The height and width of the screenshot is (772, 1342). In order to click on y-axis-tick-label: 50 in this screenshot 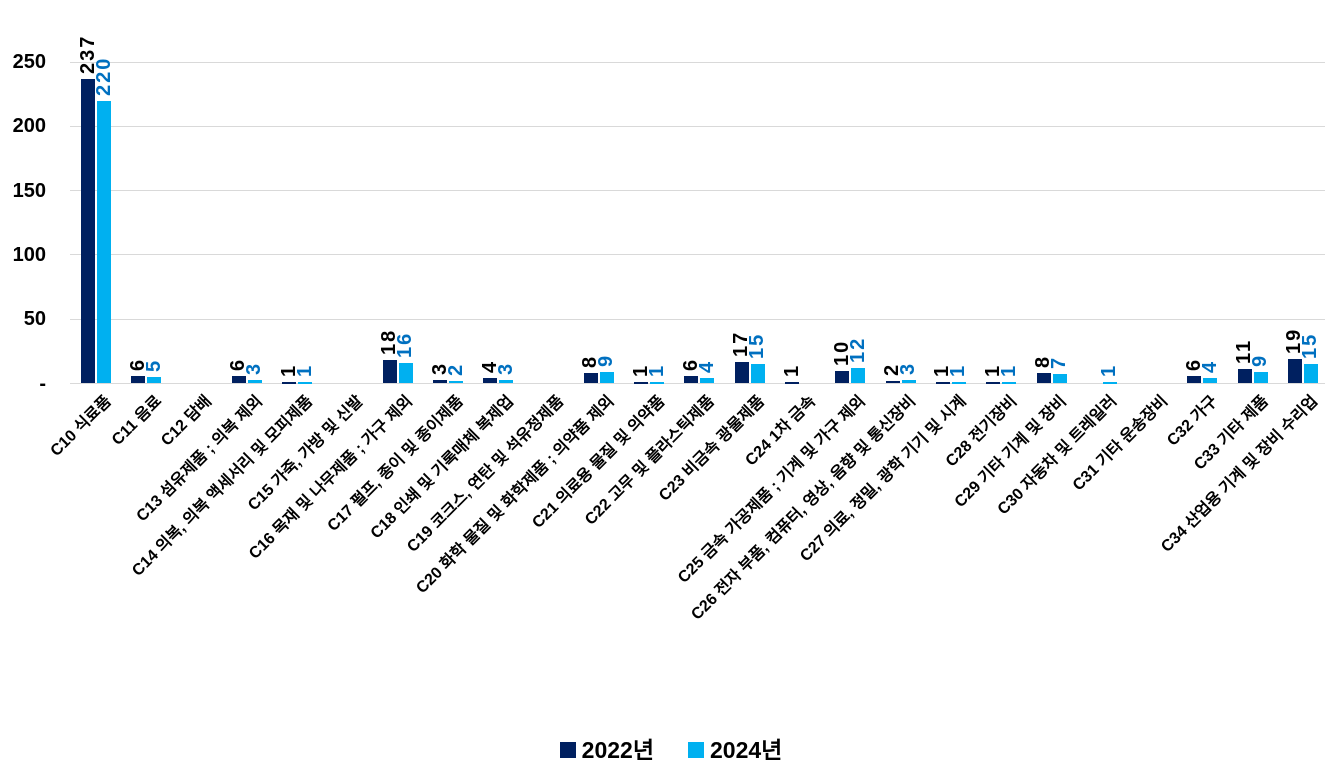, I will do `click(34, 319)`.